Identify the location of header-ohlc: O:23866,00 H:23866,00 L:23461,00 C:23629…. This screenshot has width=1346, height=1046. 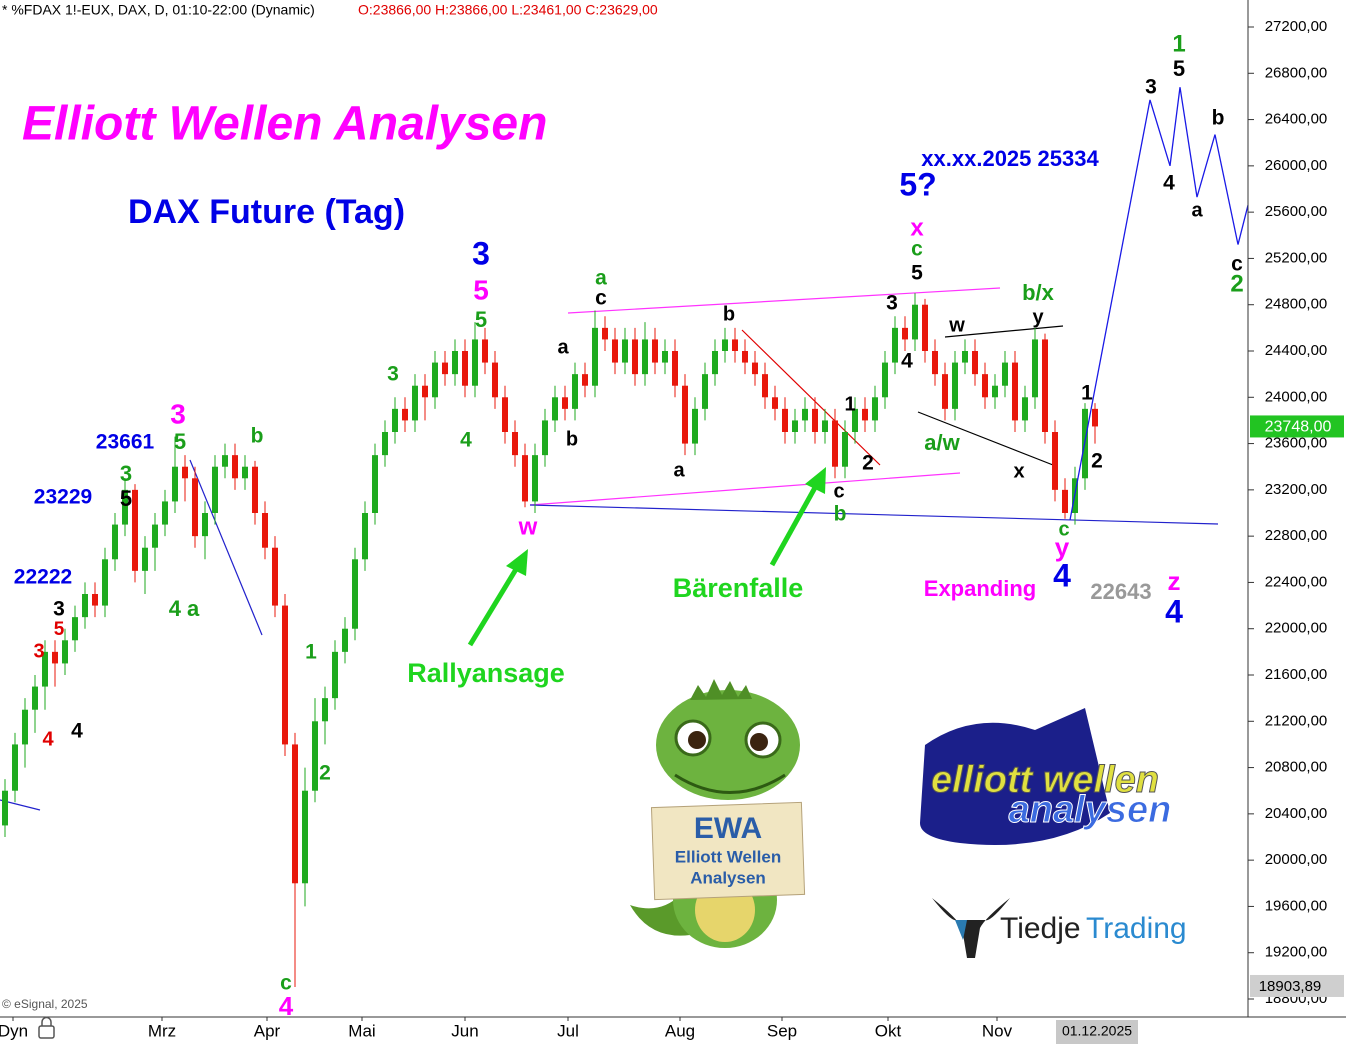
(508, 10).